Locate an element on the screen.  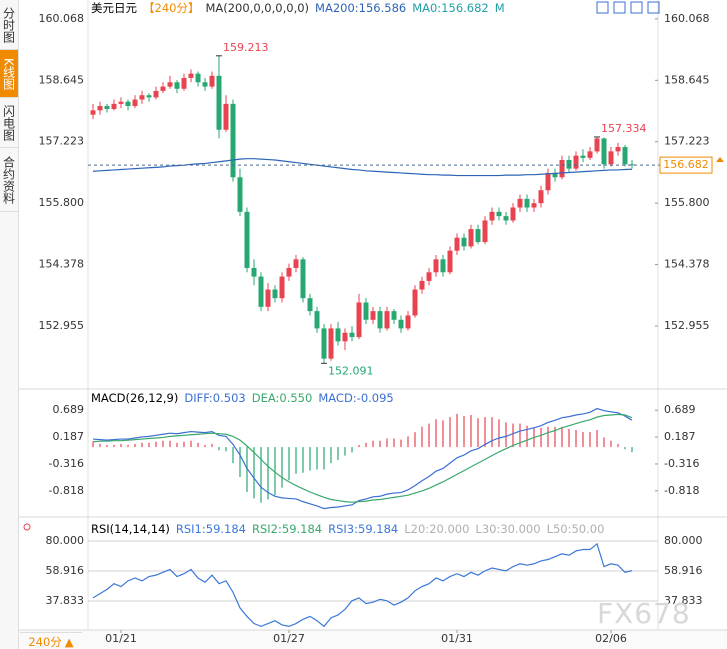
legend-item: DIFF:0.503 is located at coordinates (215, 398).